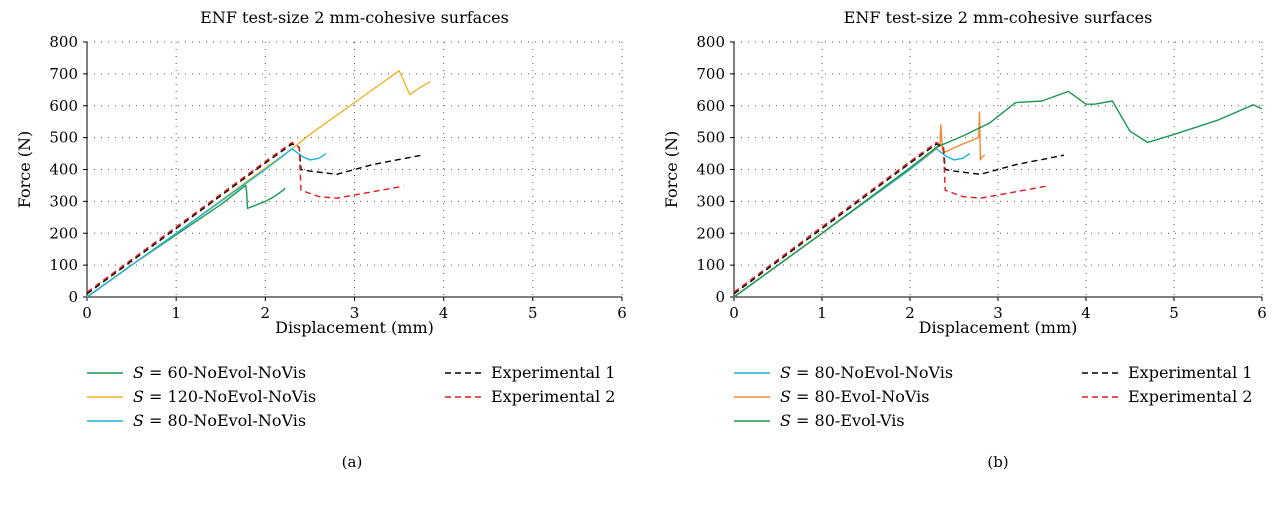 The width and height of the screenshot is (1274, 507). I want to click on legend-label-3: S = 80-Evol-Vis, so click(842, 420).